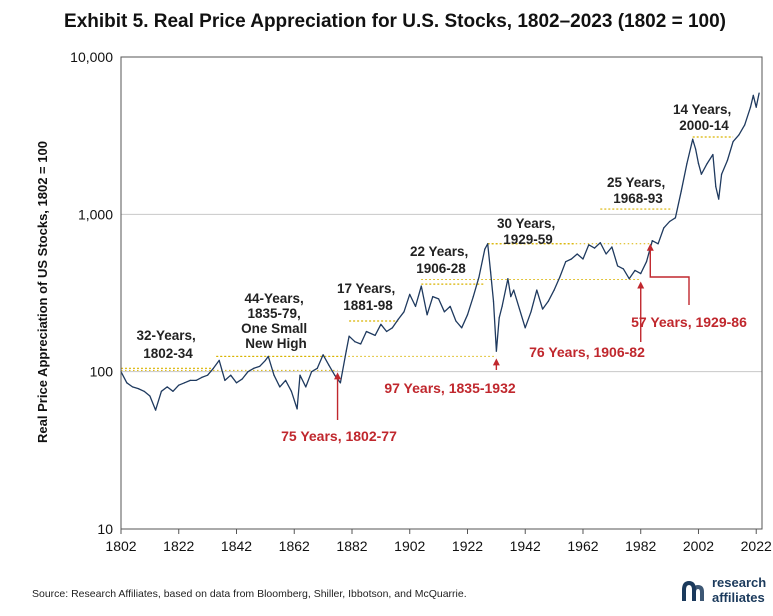 Image resolution: width=773 pixels, height=616 pixels. I want to click on peak-label-1929-59: 30 Years, 1929-59, so click(528, 231).